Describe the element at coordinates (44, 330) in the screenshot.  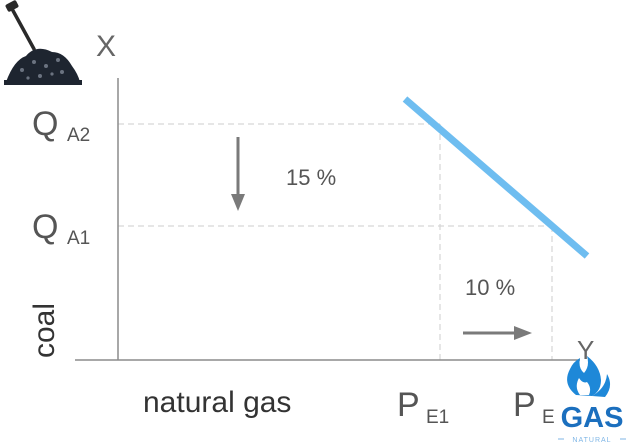
I see `y-axis-title: coal` at that location.